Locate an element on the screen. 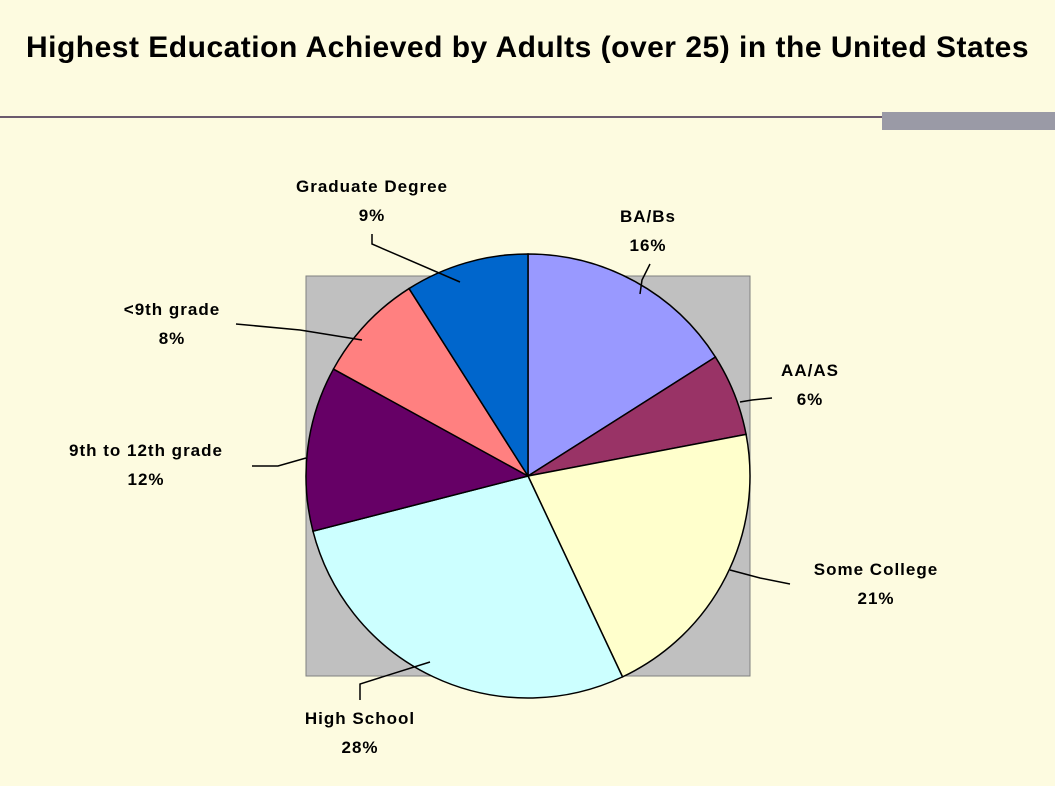  title-divider-accent is located at coordinates (968, 121).